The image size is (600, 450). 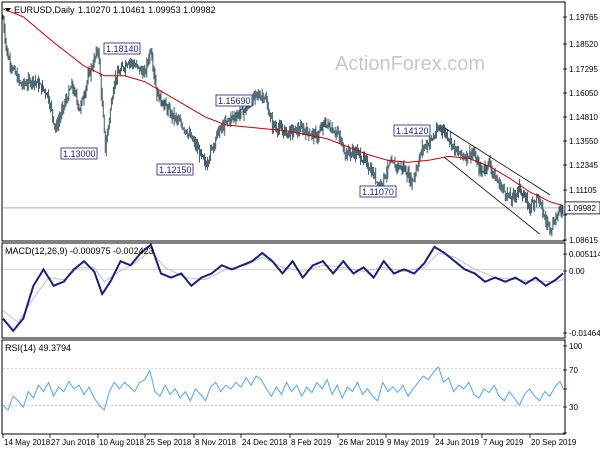 I want to click on price-y-tick-label: 1.17295, so click(x=583, y=69).